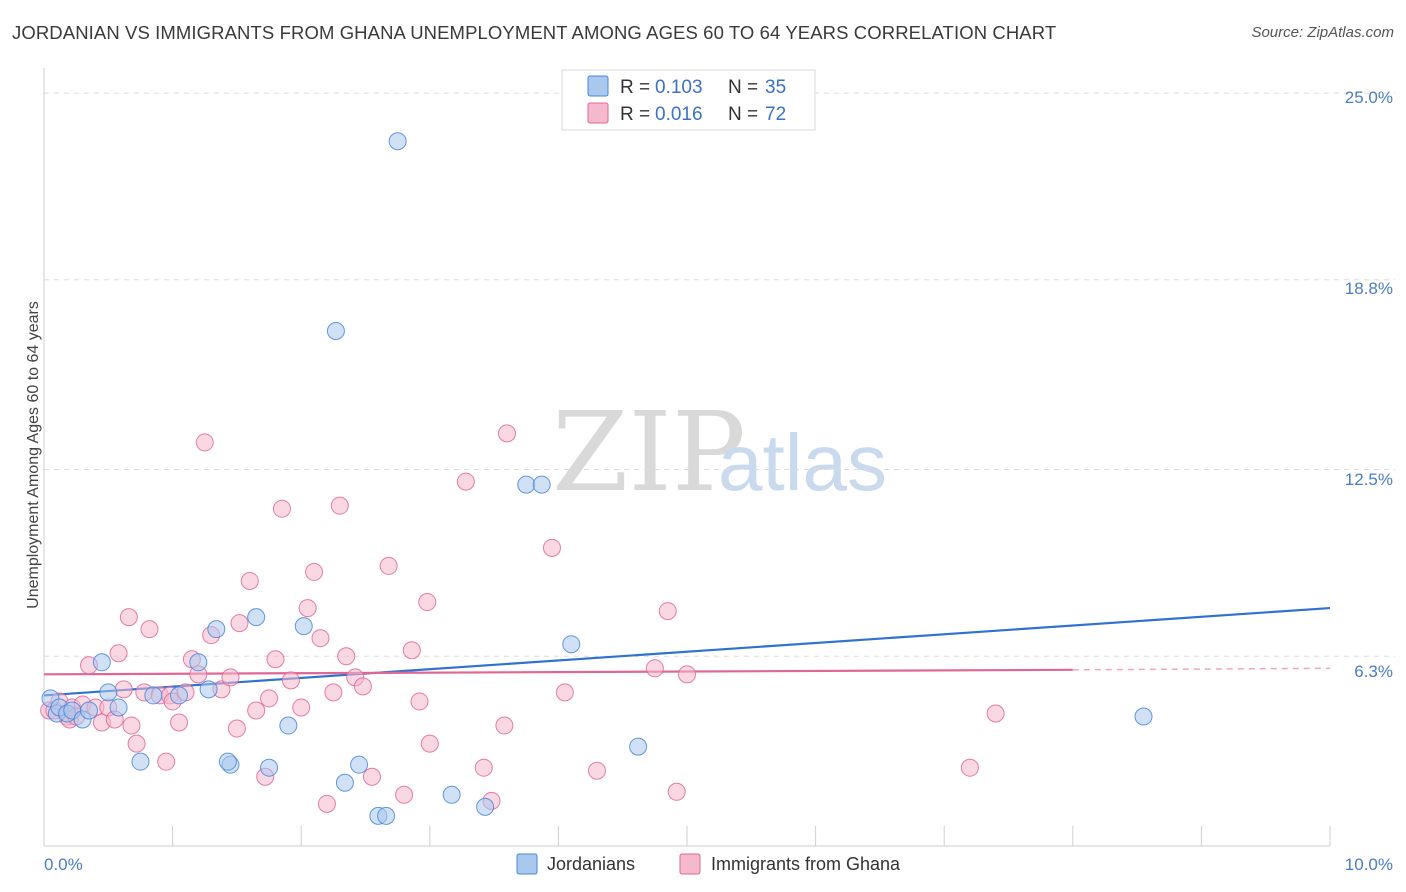  I want to click on legend-n-label-2: N =, so click(743, 114).